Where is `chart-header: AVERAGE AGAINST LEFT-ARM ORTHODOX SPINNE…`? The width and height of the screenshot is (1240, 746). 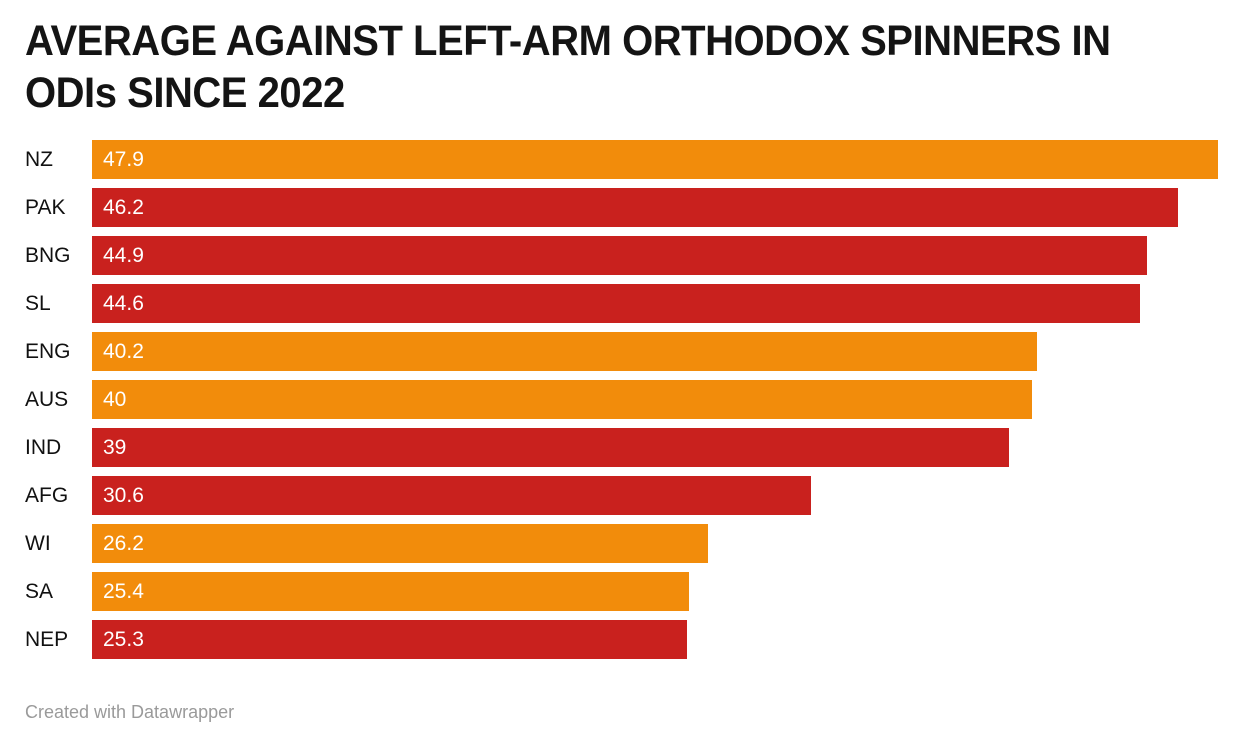
chart-header: AVERAGE AGAINST LEFT-ARM ORTHODOX SPINNE… is located at coordinates (608, 67).